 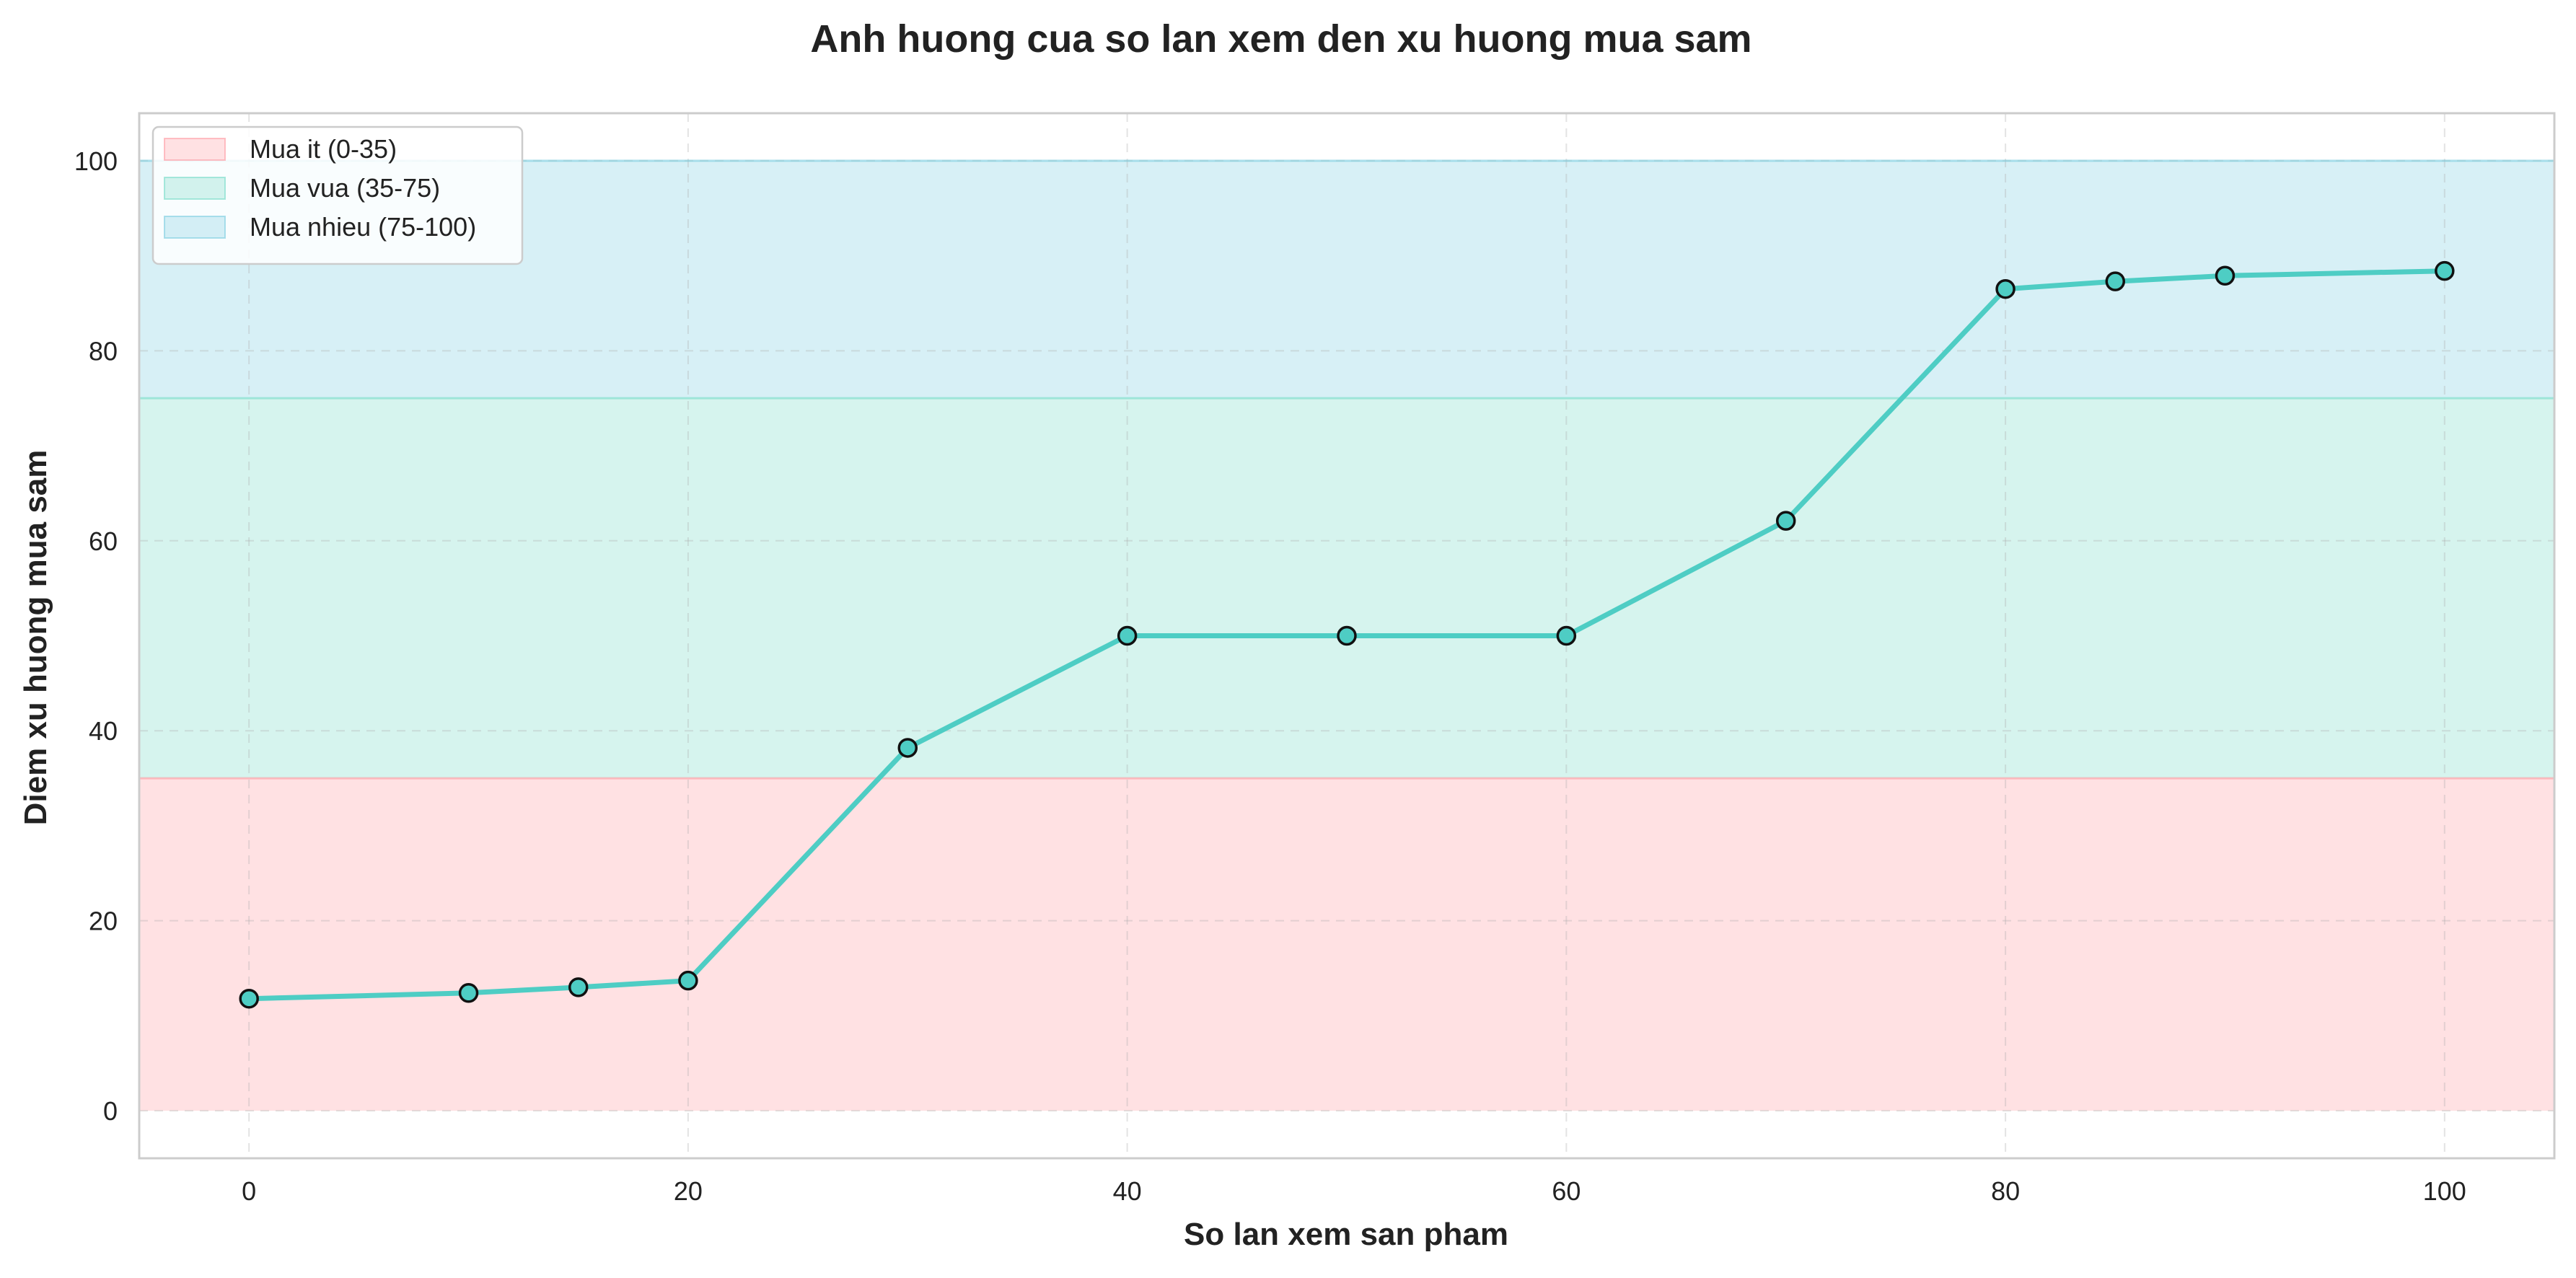 What do you see at coordinates (103, 731) in the screenshot?
I see `y-tick-label: 40` at bounding box center [103, 731].